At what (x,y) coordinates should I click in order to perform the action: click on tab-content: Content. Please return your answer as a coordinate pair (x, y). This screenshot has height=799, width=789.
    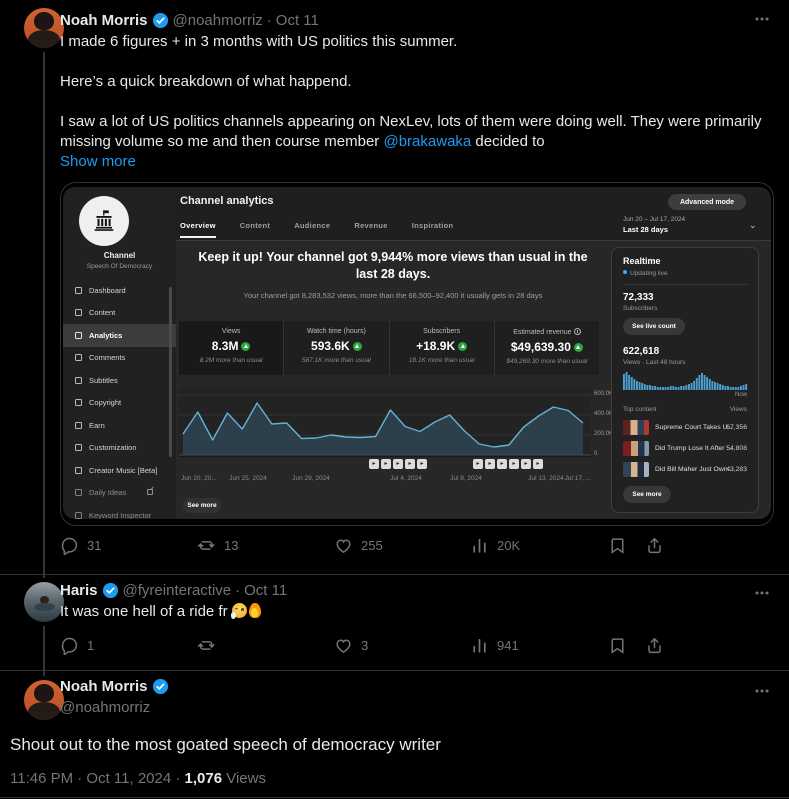
    Looking at the image, I should click on (255, 225).